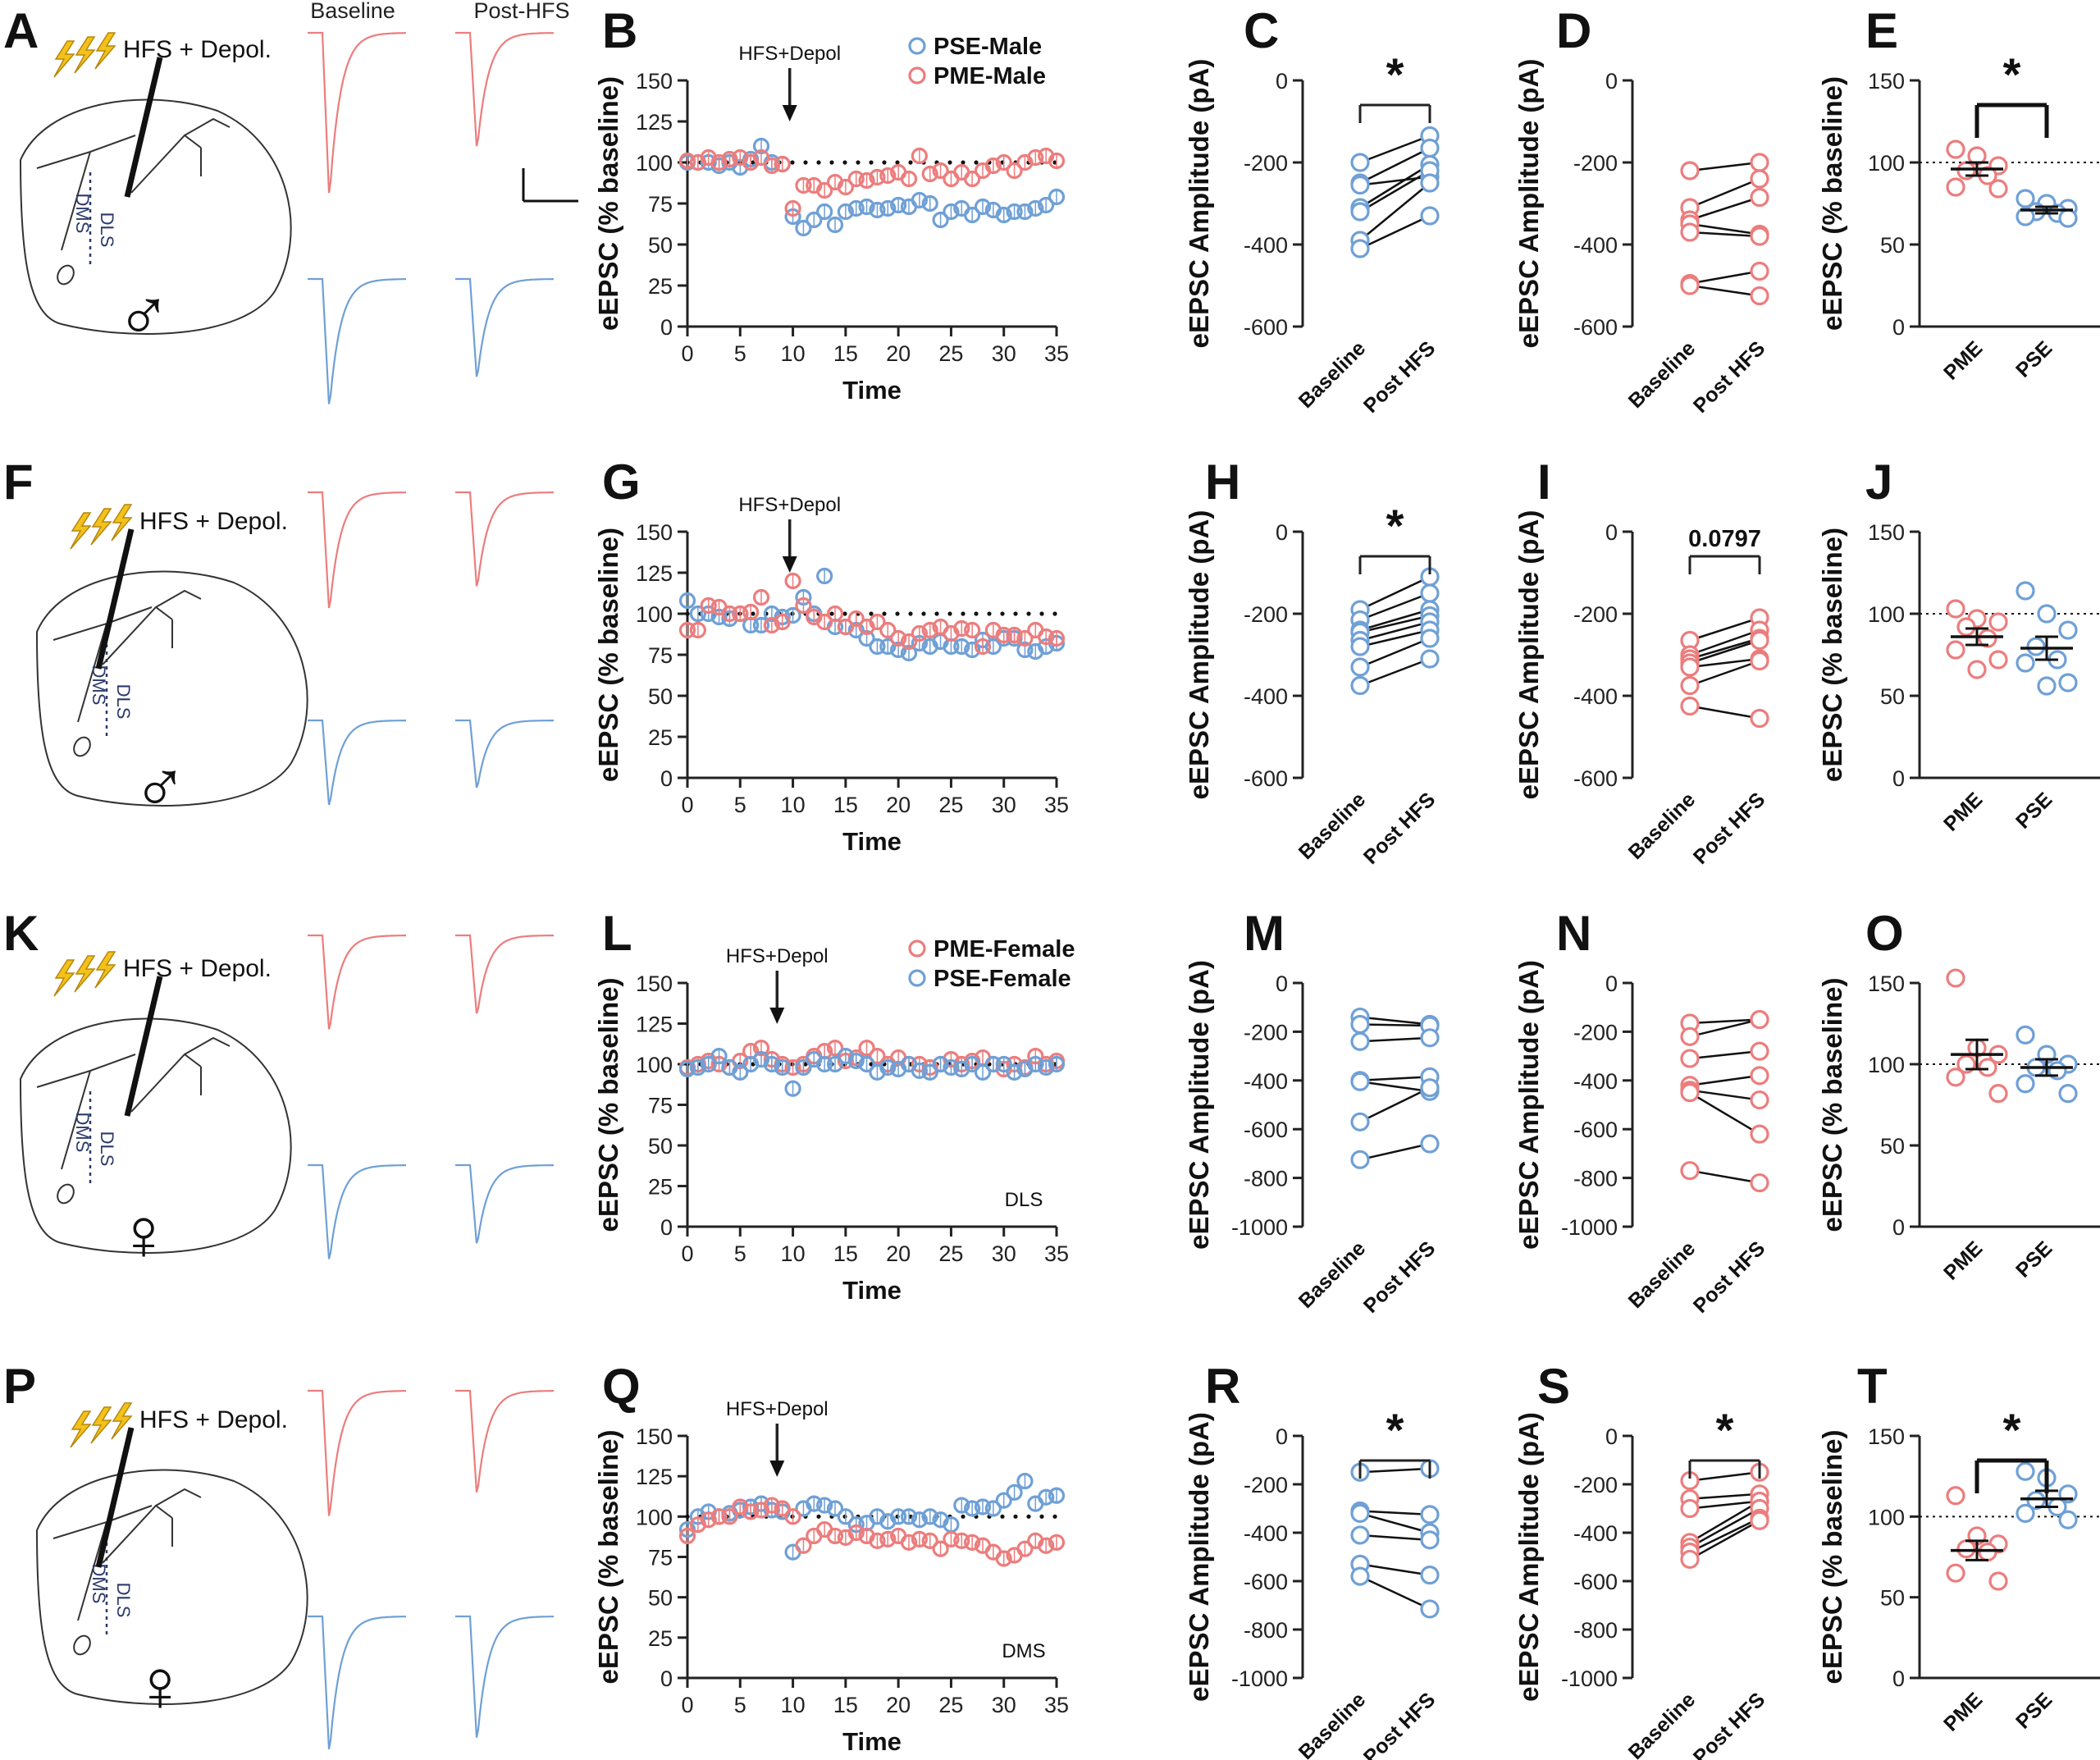 The width and height of the screenshot is (2100, 1760). I want to click on lightning-bolt-icon, so click(85, 55).